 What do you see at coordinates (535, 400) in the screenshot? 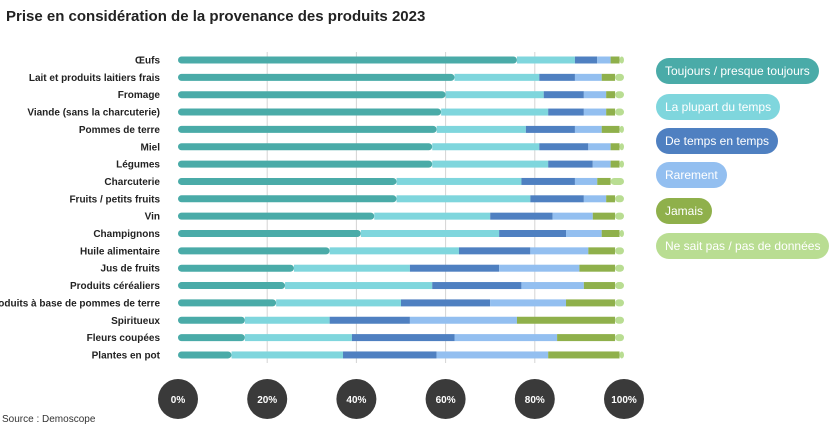
I see `tick-label-80: 80%` at bounding box center [535, 400].